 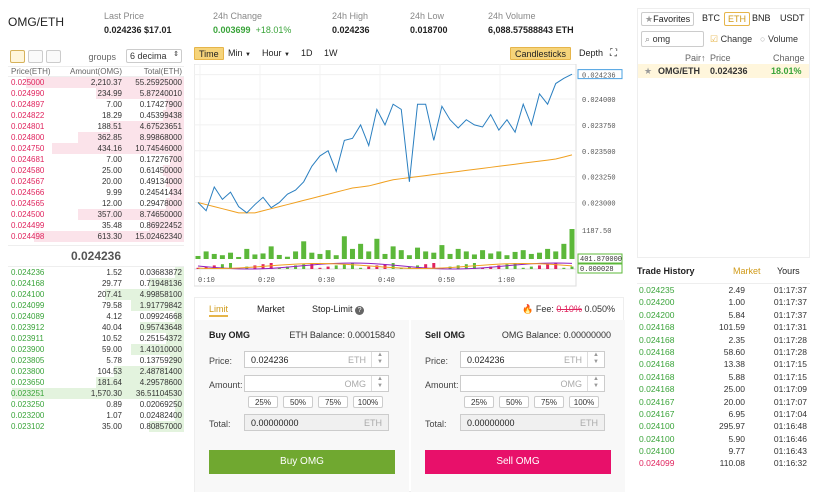 What do you see at coordinates (111, 349) in the screenshot?
I see `row-amount: 59.00` at bounding box center [111, 349].